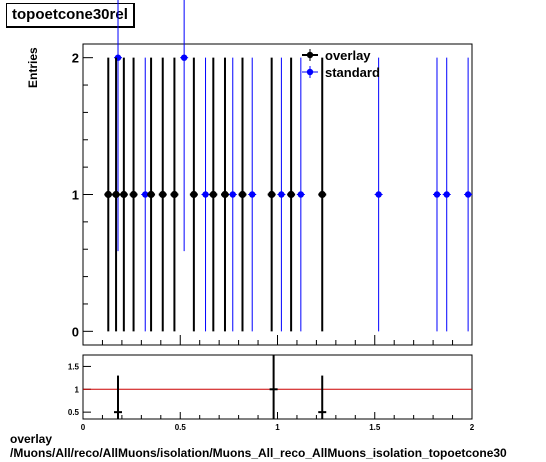 The width and height of the screenshot is (546, 462). What do you see at coordinates (74, 366) in the screenshot?
I see `ratio-y-tick-label: 1.5` at bounding box center [74, 366].